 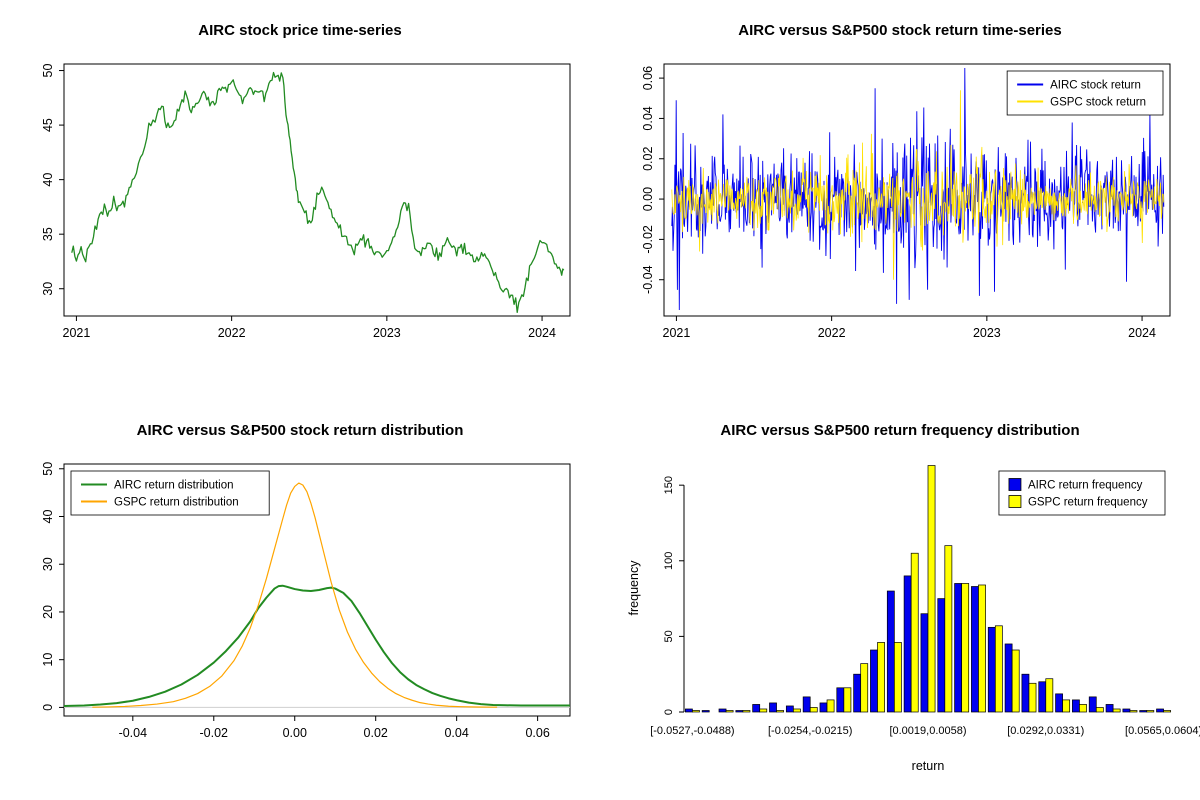 I want to click on svg-text: [0.0292,0.0331), so click(x=1045, y=731).